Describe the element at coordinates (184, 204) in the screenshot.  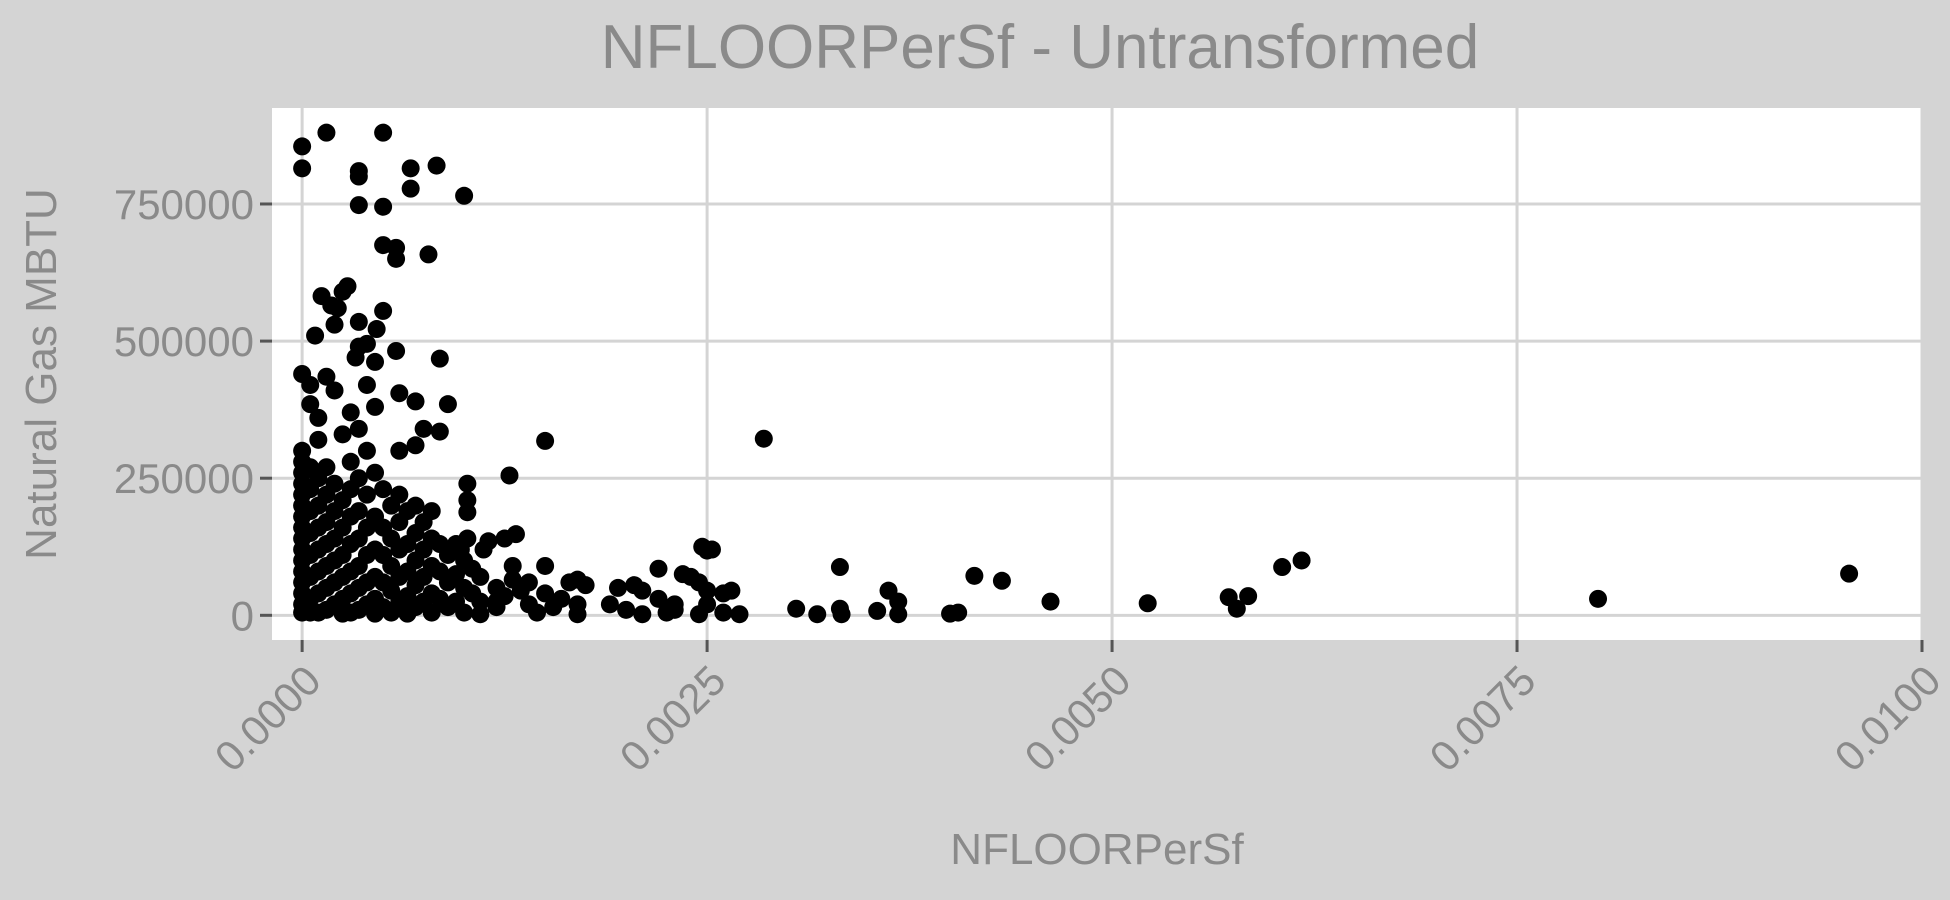
I see `y-tick-label: 750000` at that location.